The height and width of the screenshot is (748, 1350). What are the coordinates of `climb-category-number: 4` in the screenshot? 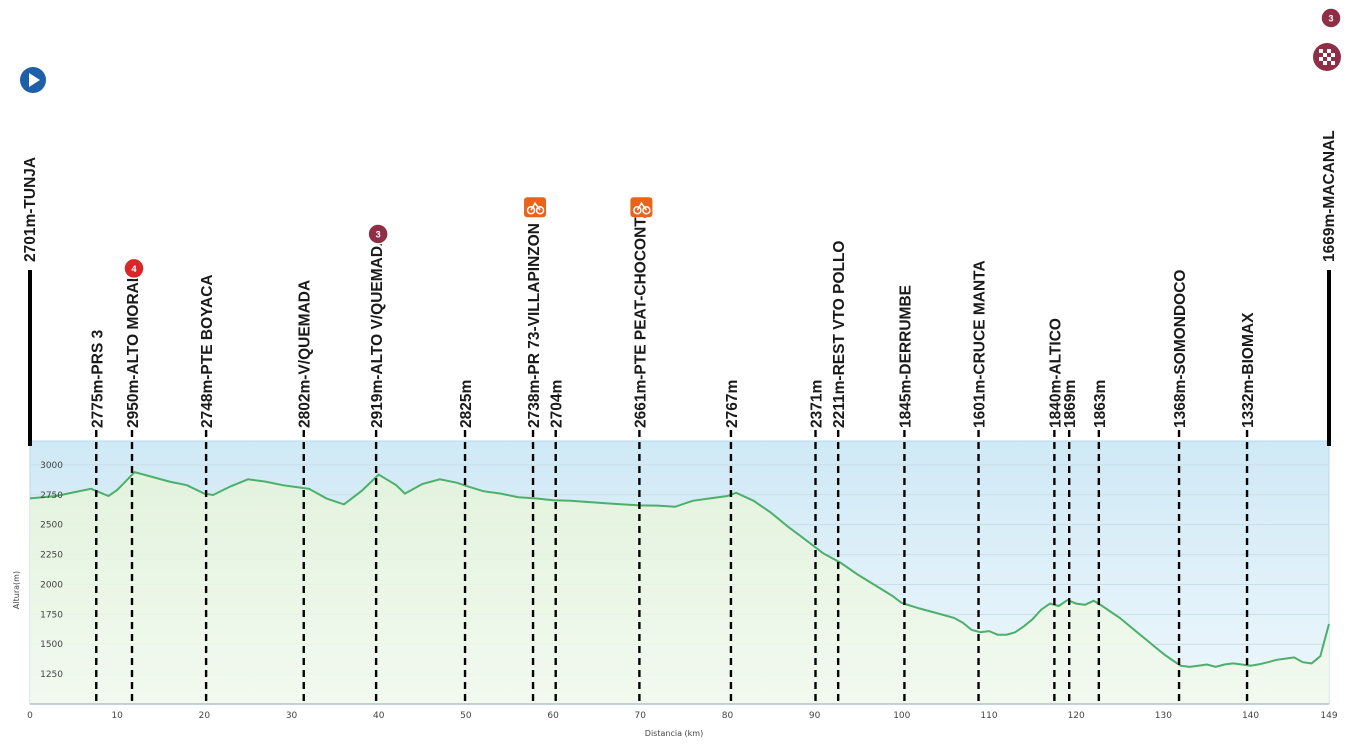 It's located at (133, 269).